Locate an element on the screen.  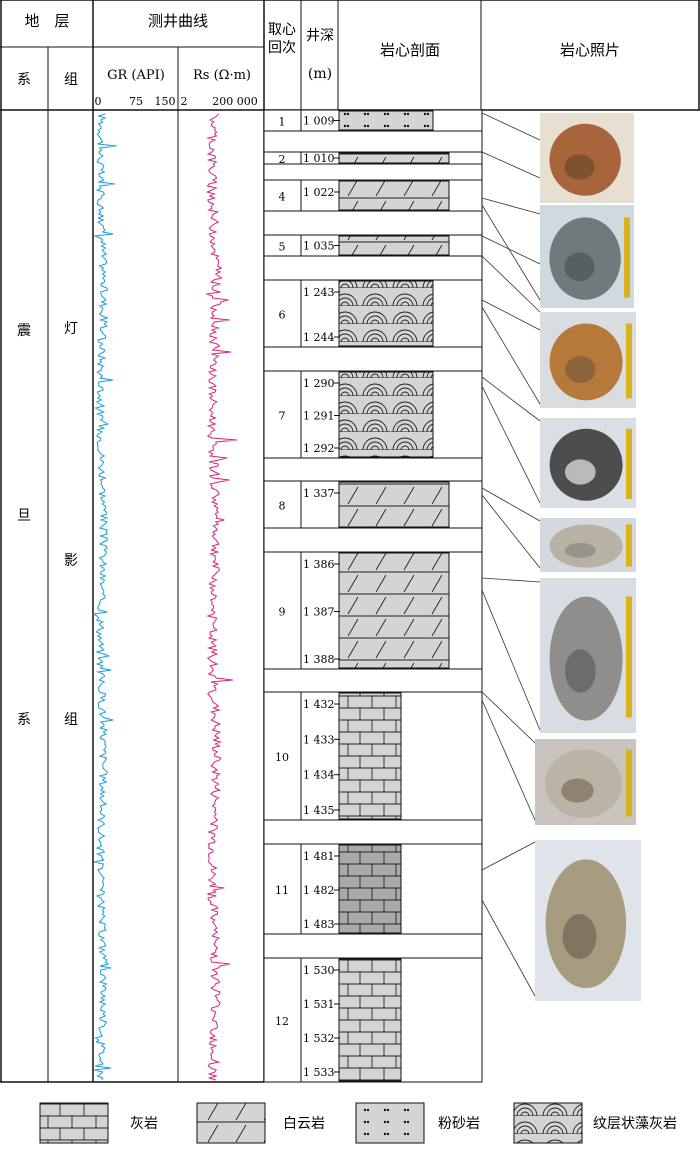
depth-label: 1 434 is located at coordinates (319, 775).